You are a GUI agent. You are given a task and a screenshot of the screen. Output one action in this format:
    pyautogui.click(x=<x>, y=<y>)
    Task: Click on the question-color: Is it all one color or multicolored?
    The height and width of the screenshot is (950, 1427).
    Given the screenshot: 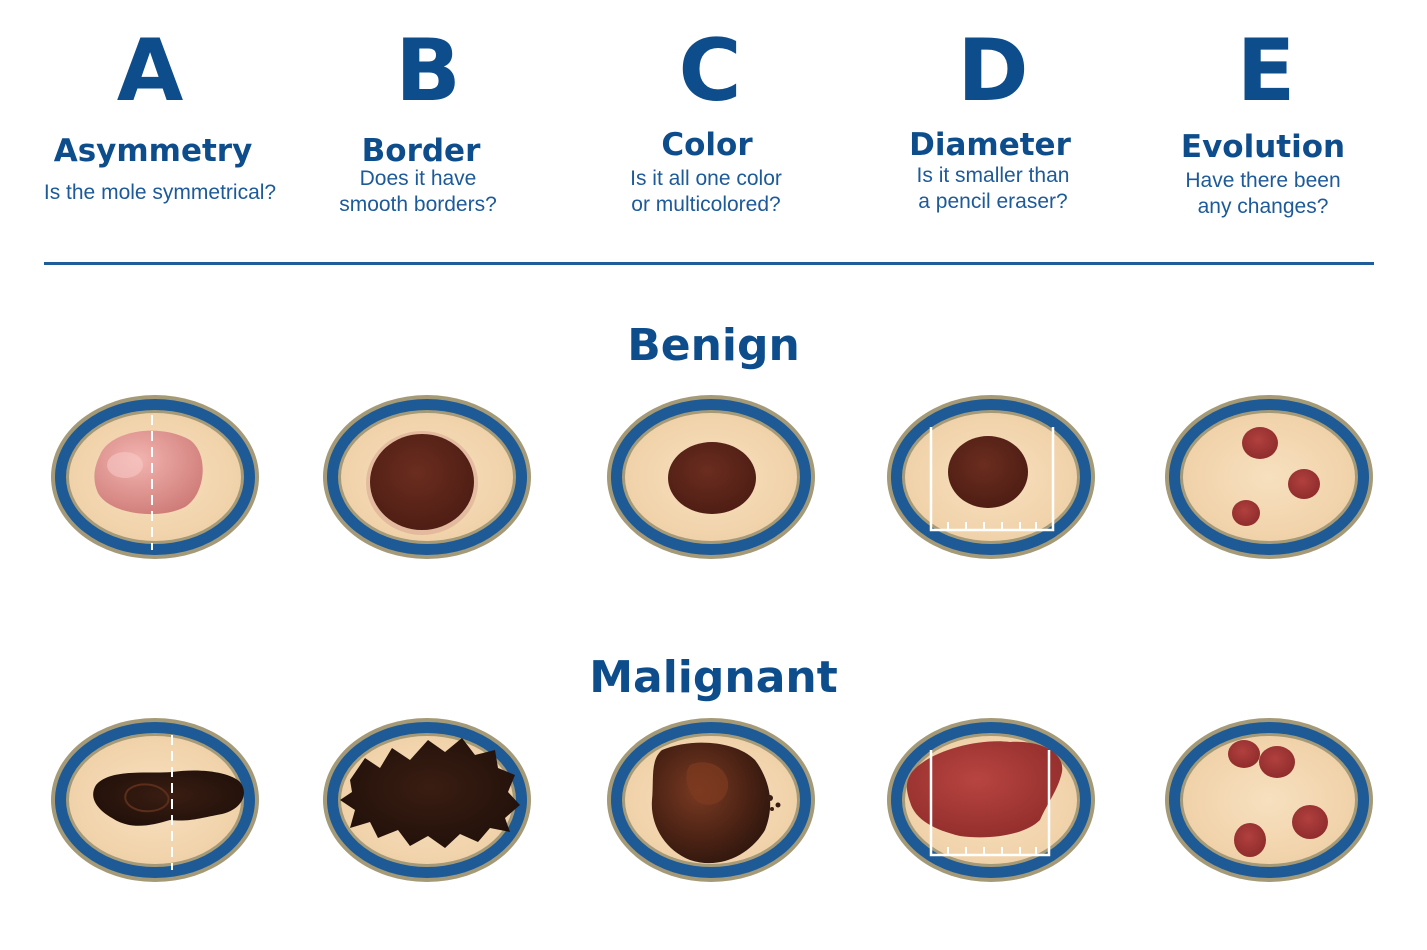 What is the action you would take?
    pyautogui.click(x=706, y=192)
    